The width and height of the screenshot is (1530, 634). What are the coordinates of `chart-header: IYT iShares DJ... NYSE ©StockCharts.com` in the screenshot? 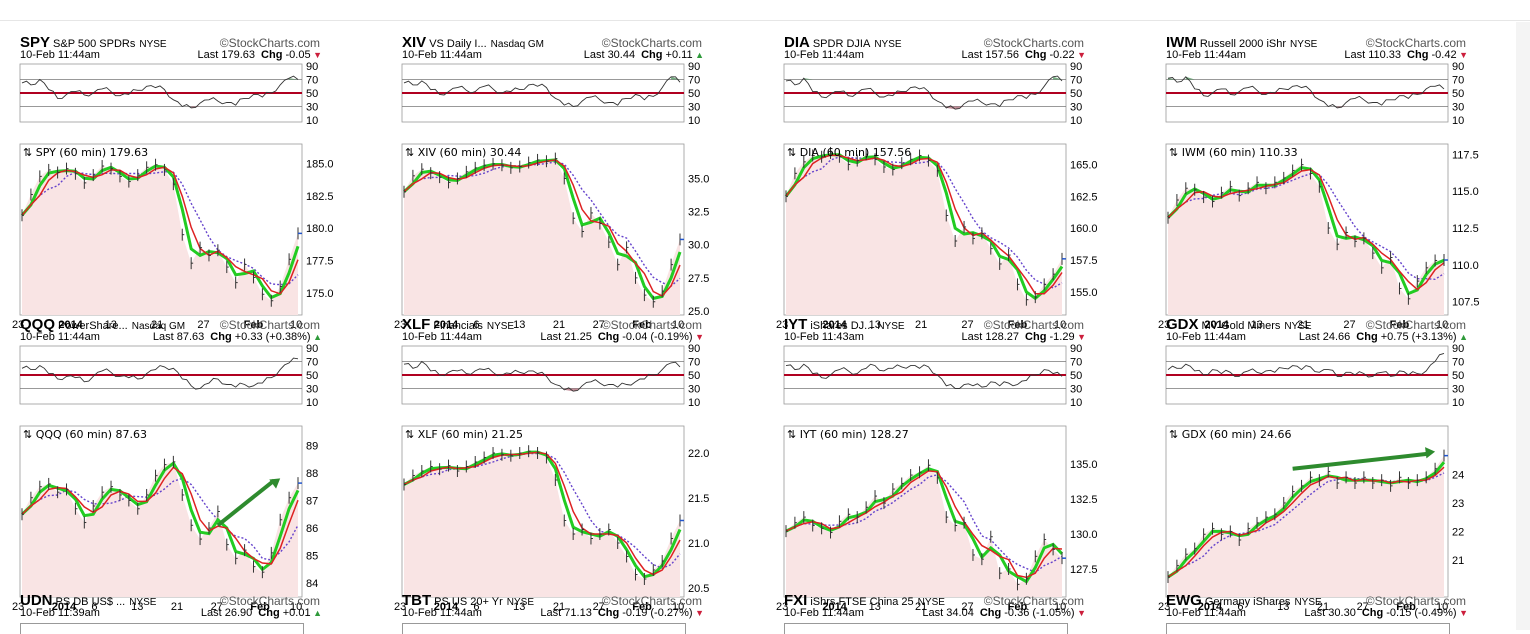 It's located at (934, 324).